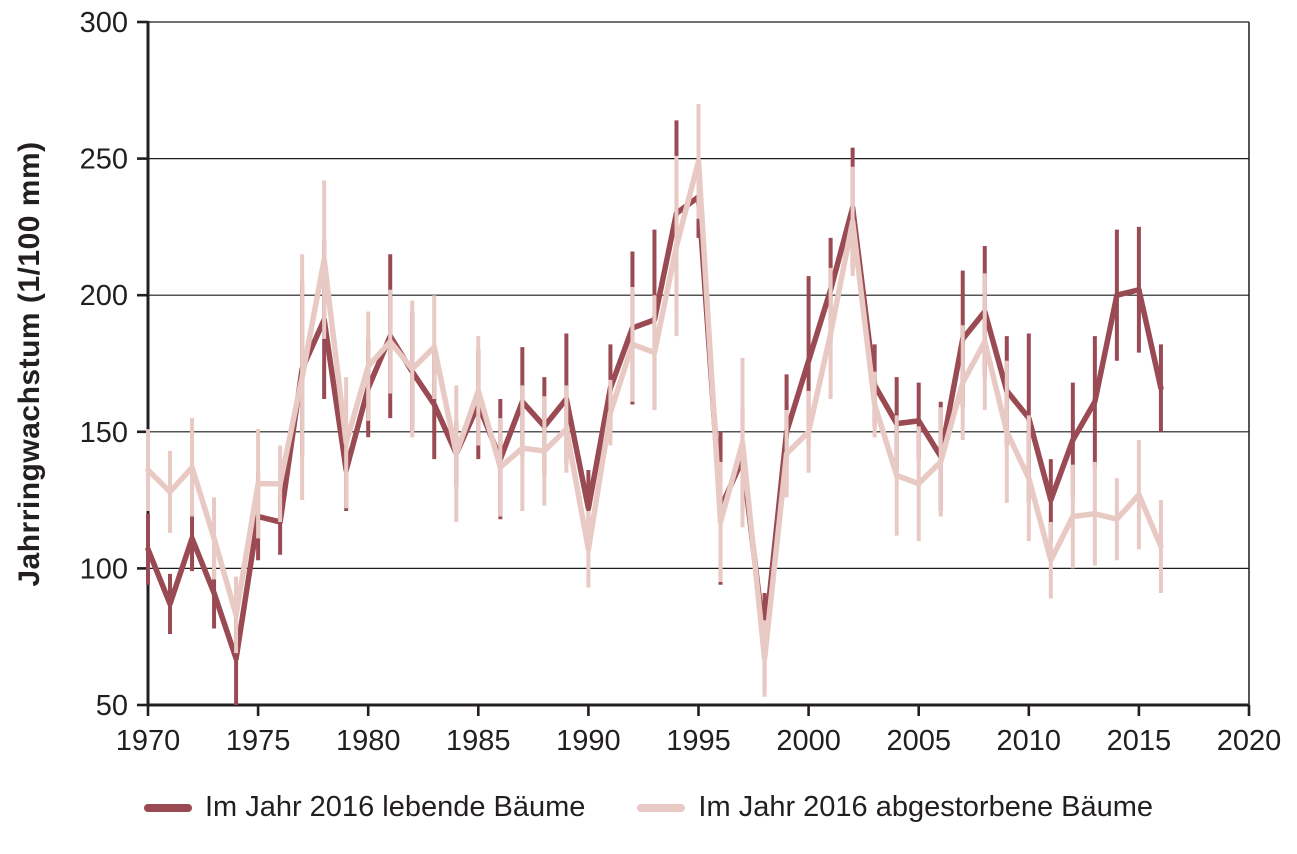 This screenshot has height=854, width=1297. I want to click on legend-item-living-trees: Im Jahr 2016 lebende Bäume, so click(364, 807).